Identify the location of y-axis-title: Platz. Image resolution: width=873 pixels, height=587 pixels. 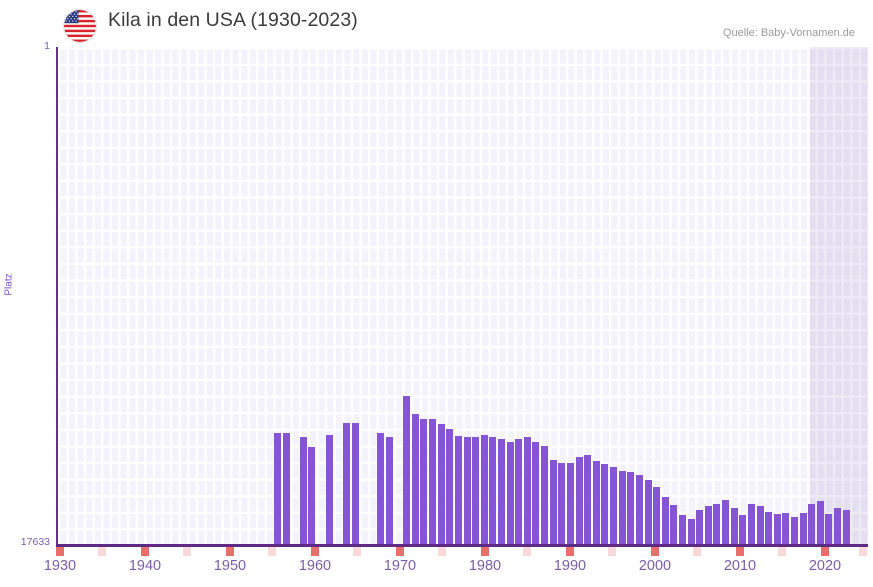
(9, 284).